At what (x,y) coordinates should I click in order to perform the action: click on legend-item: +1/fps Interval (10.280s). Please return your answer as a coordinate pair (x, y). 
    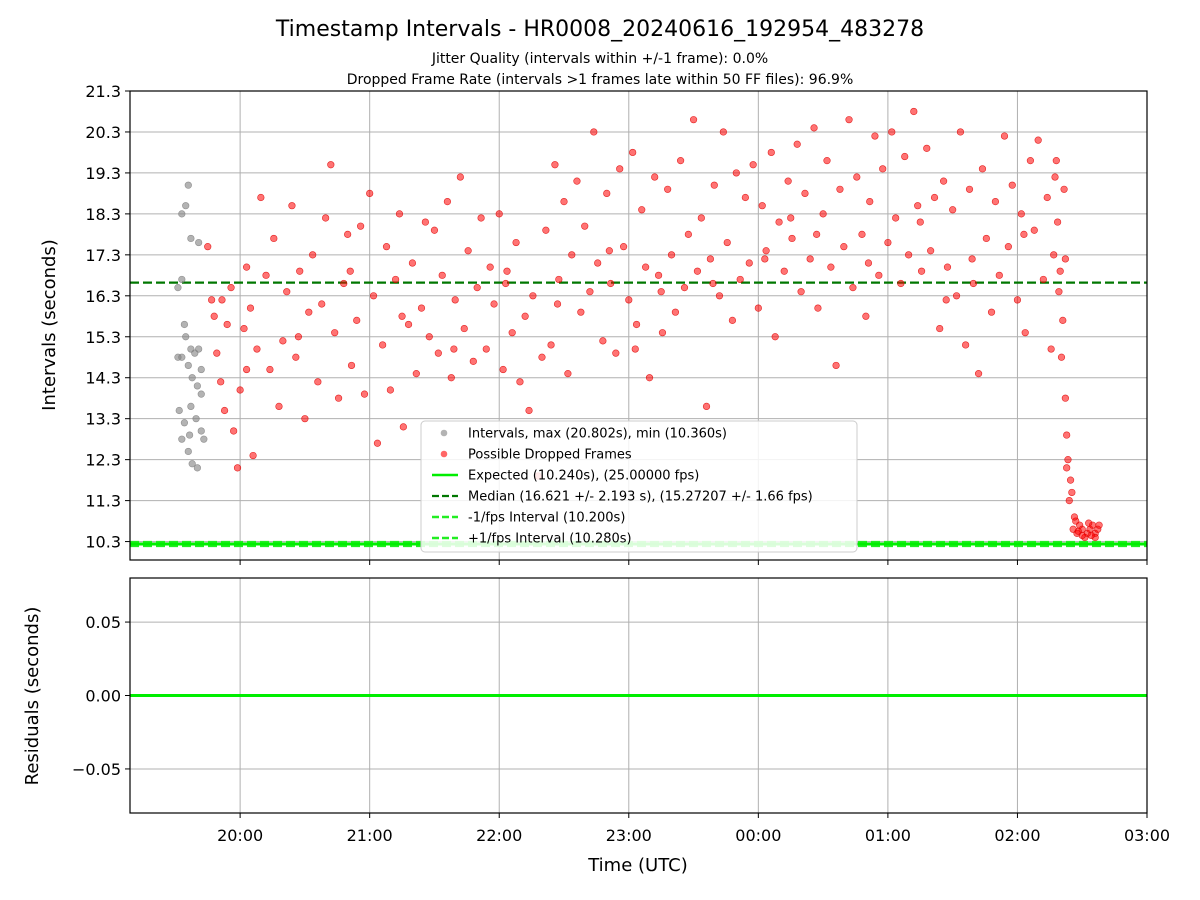
    Looking at the image, I should click on (532, 539).